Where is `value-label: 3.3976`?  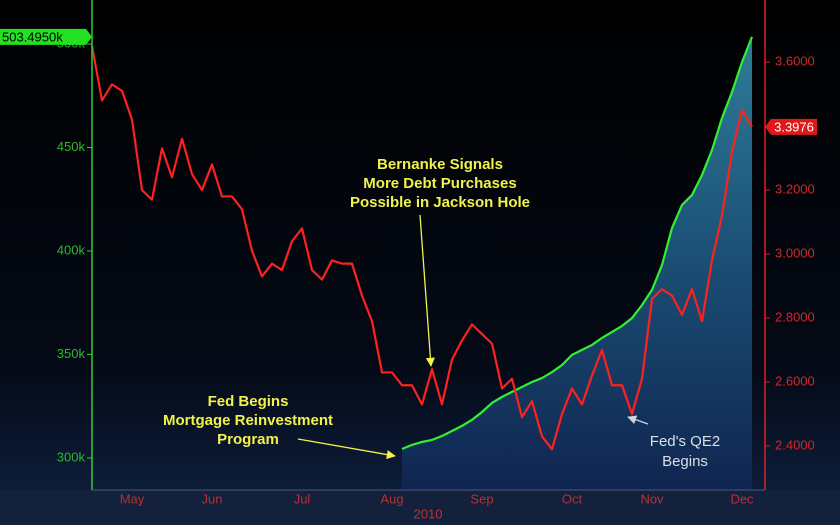
value-label: 3.3976 is located at coordinates (794, 126).